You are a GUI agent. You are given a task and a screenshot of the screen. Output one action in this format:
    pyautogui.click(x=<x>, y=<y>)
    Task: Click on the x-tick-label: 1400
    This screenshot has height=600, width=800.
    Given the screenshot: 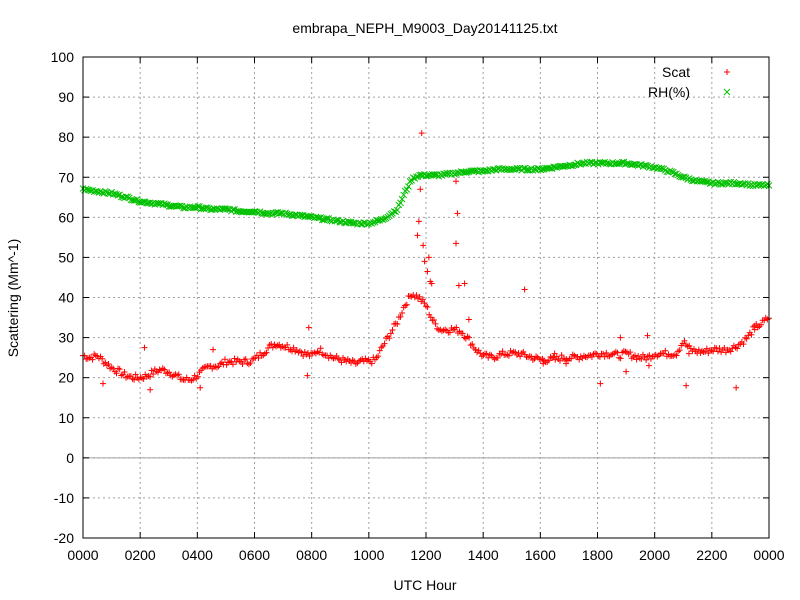 What is the action you would take?
    pyautogui.click(x=483, y=555)
    